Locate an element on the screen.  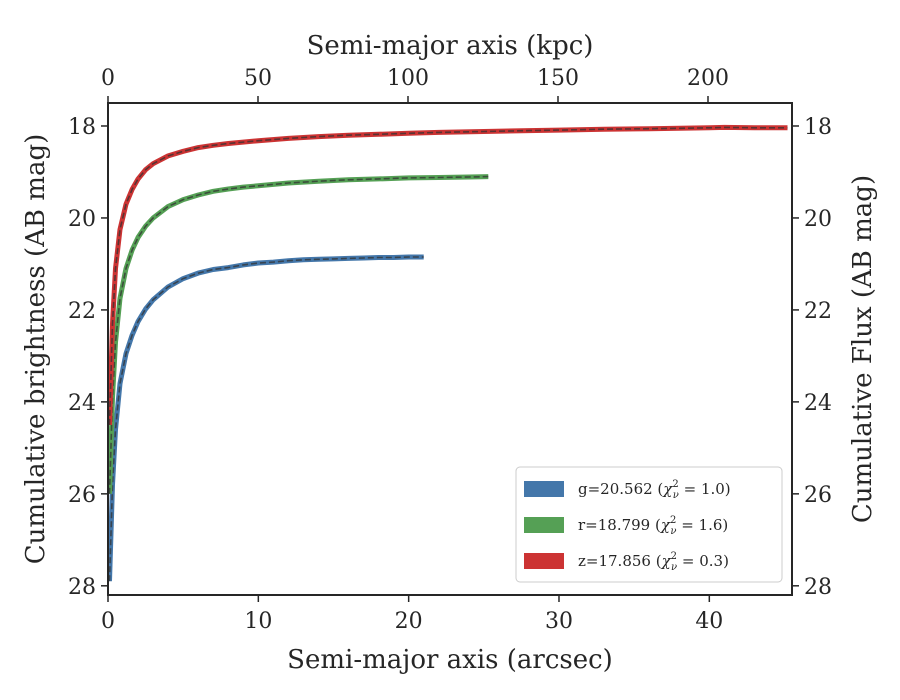
top-x-tick-label: 200 is located at coordinates (708, 78).